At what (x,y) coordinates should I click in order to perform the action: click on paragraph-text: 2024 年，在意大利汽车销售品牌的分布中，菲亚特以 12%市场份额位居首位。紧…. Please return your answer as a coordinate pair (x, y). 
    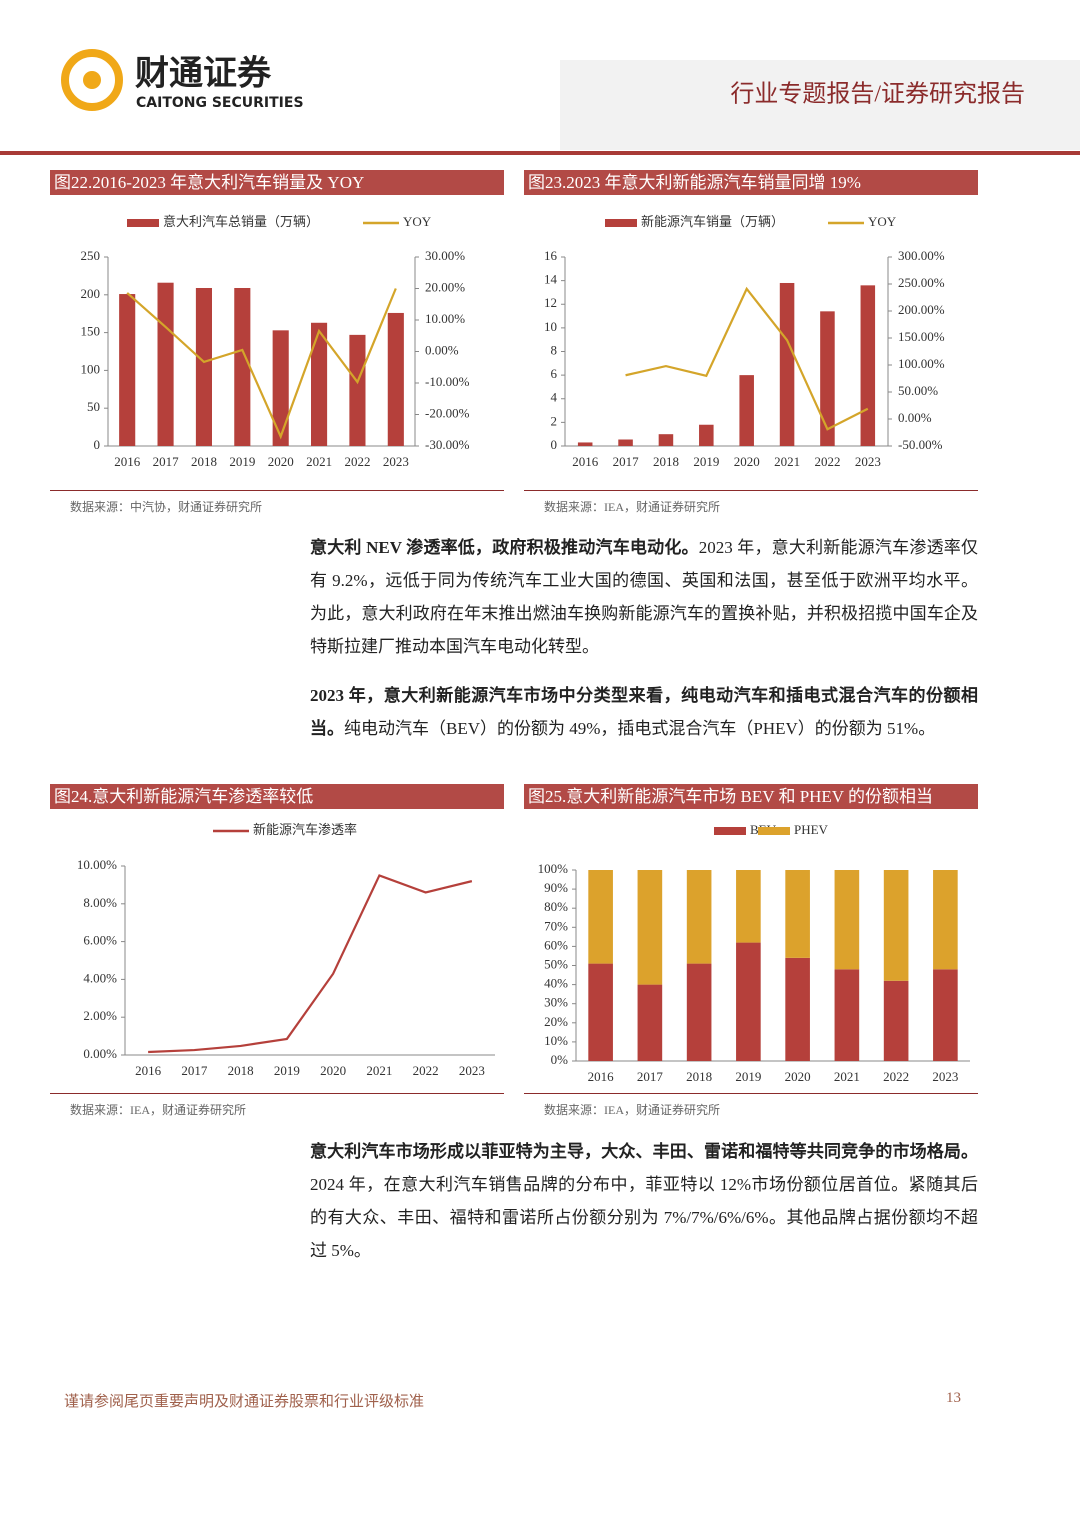
    Looking at the image, I should click on (644, 1217).